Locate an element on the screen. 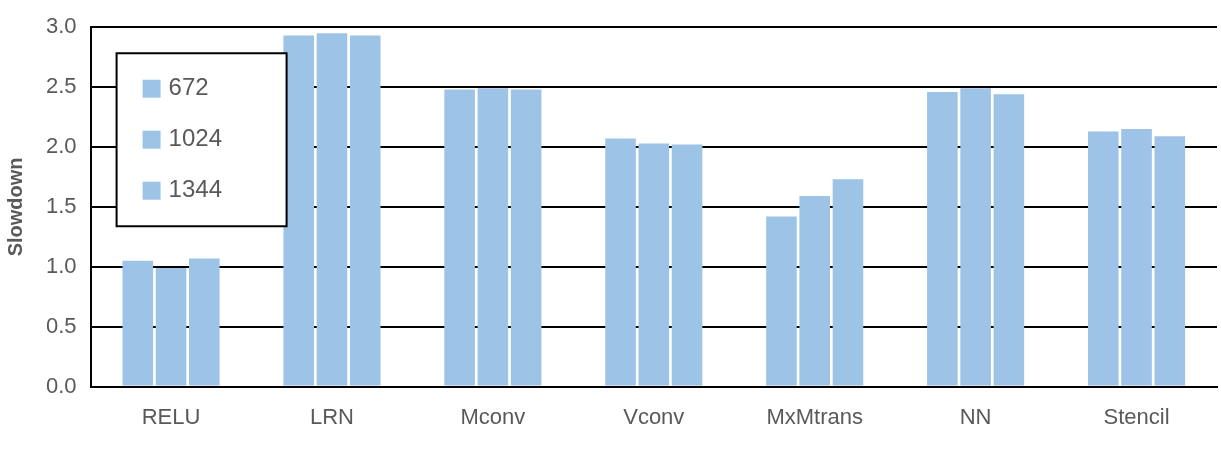  y-tick-label: 2.5 is located at coordinates (61, 86).